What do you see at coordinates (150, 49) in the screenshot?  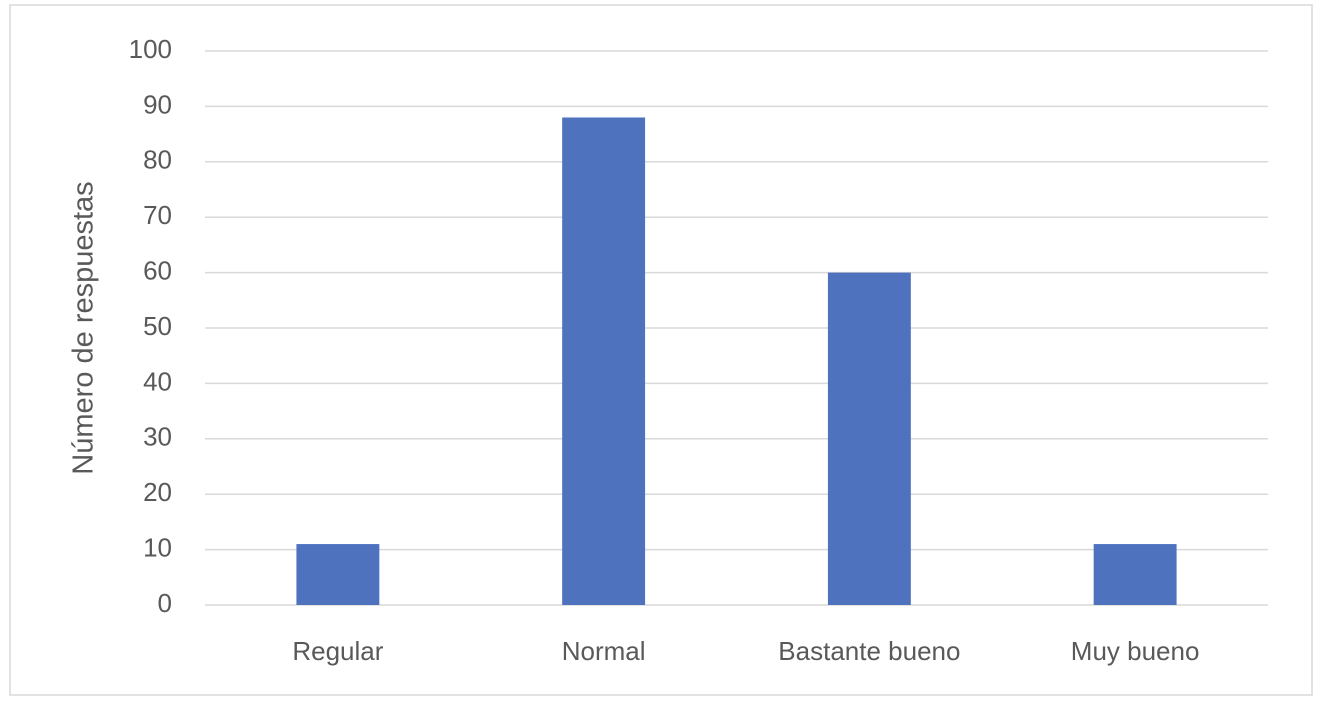 I see `y-tick-label: 100` at bounding box center [150, 49].